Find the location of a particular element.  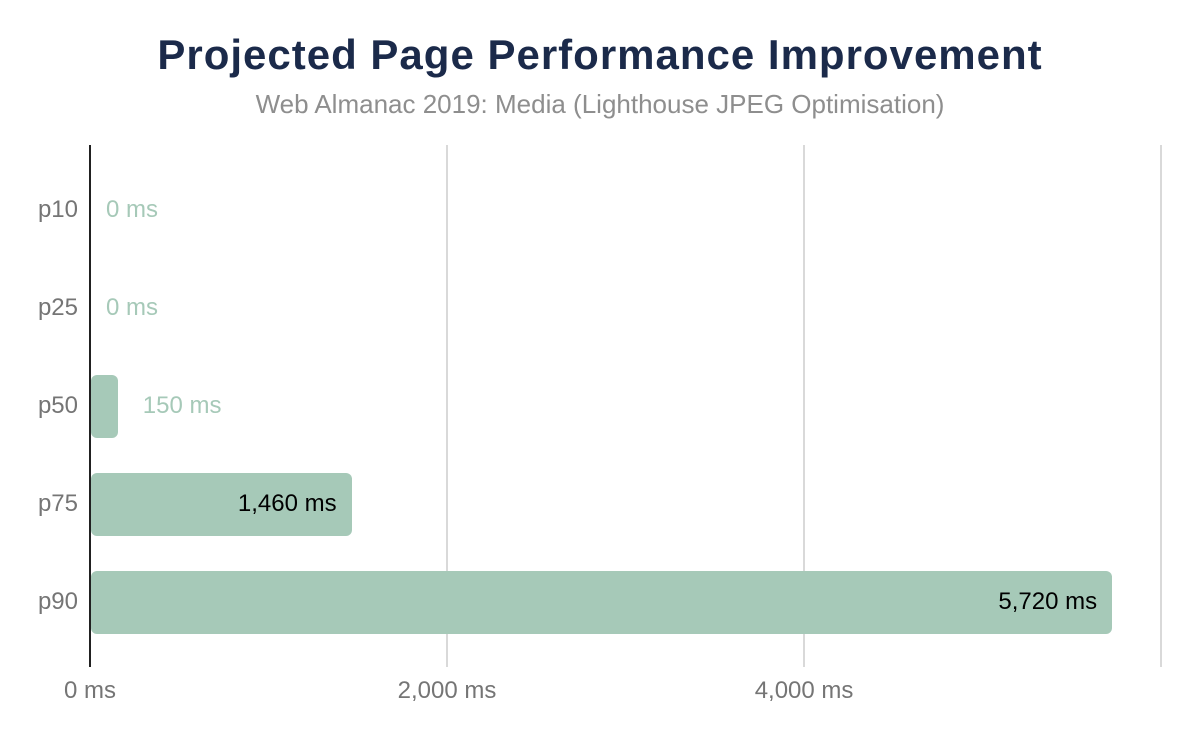

value-label: 1,460 ms is located at coordinates (287, 503).